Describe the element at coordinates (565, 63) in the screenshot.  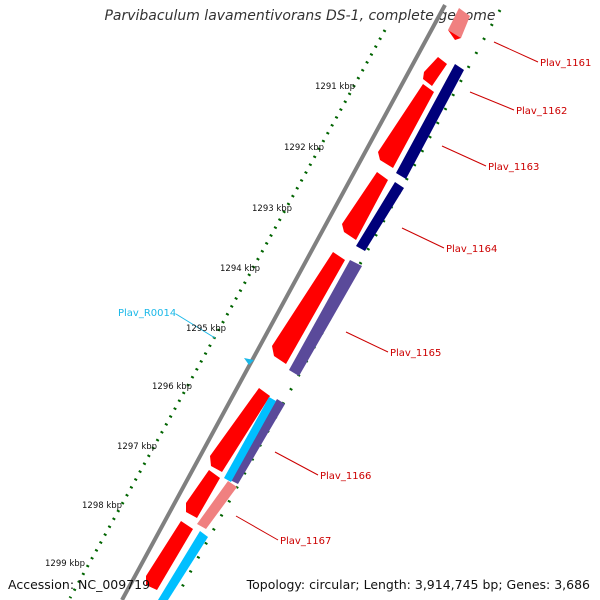
I see `gene-label: Plav_1161` at that location.